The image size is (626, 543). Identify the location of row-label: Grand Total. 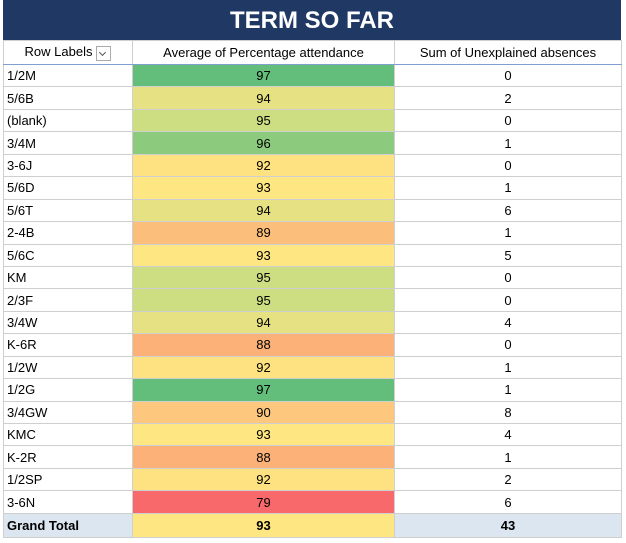
(68, 525).